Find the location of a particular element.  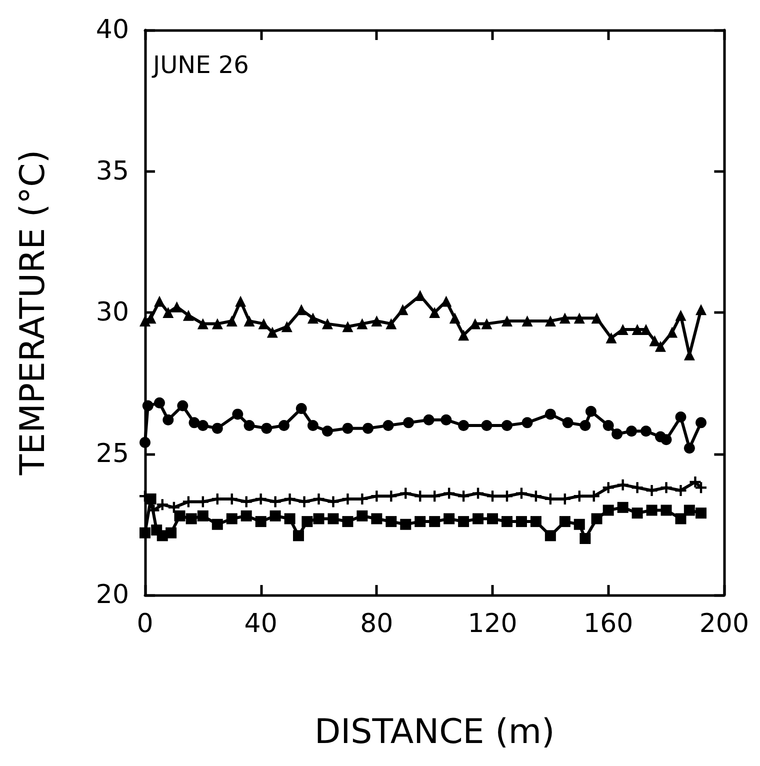

x-tick-label: 160 is located at coordinates (609, 624).